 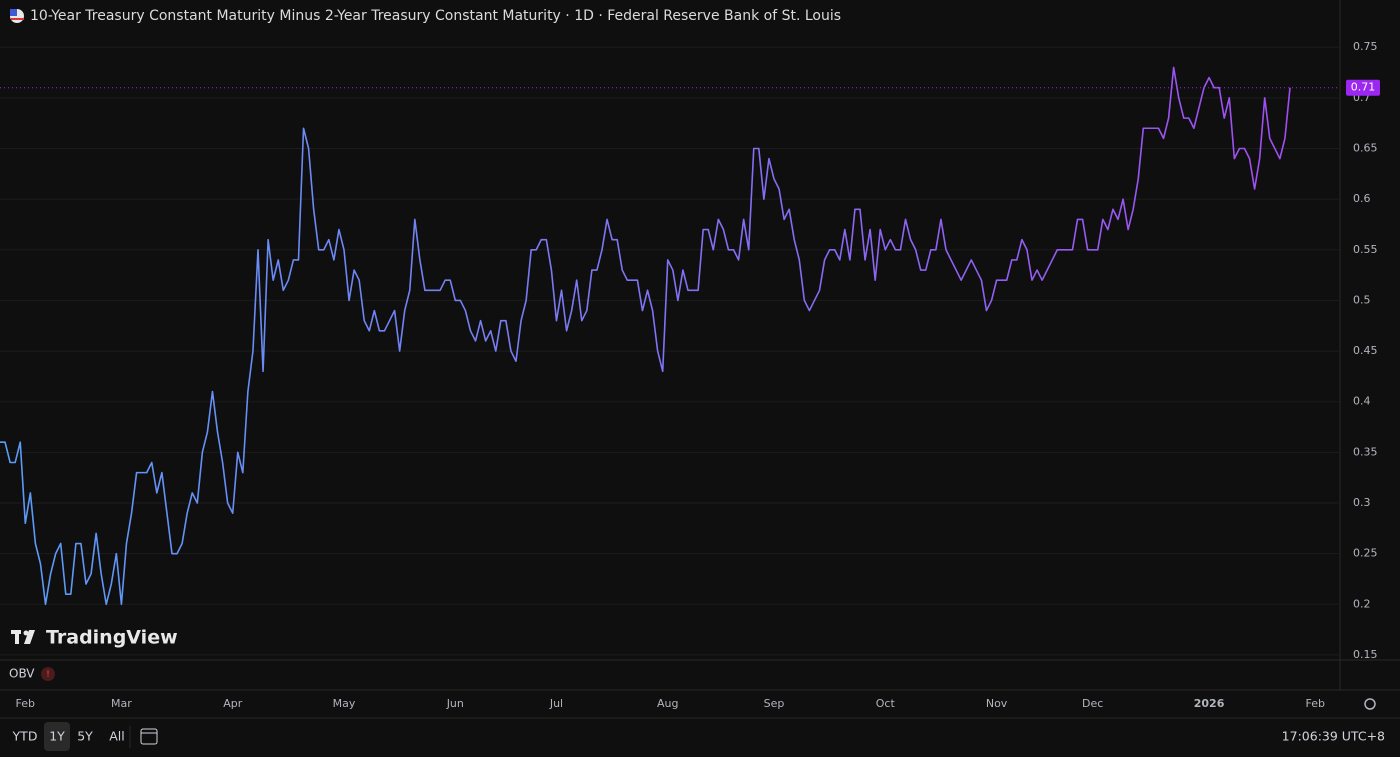 What do you see at coordinates (1370, 704) in the screenshot?
I see `settings-icon` at bounding box center [1370, 704].